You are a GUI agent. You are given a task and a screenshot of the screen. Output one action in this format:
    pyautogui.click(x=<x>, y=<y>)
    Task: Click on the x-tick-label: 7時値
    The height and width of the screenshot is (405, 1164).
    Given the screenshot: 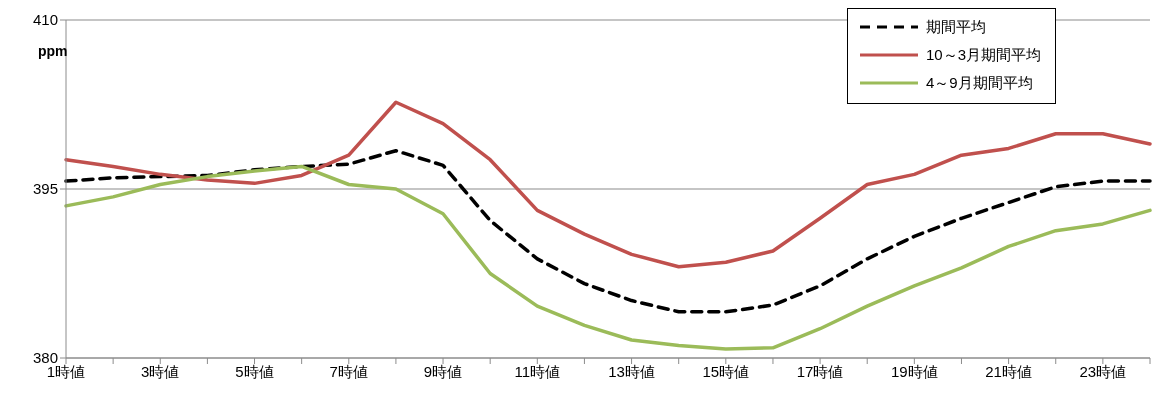 What is the action you would take?
    pyautogui.click(x=348, y=371)
    